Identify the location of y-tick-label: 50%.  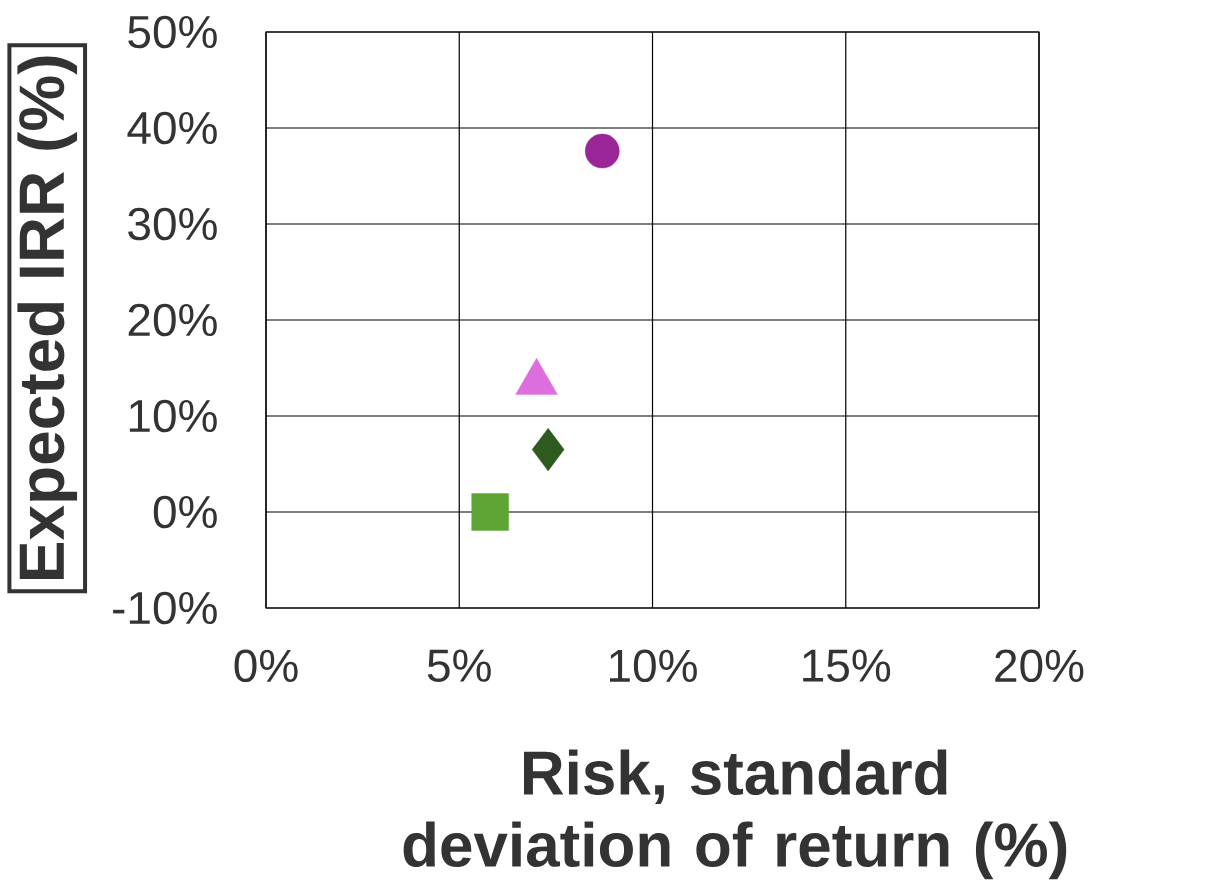
(172, 32).